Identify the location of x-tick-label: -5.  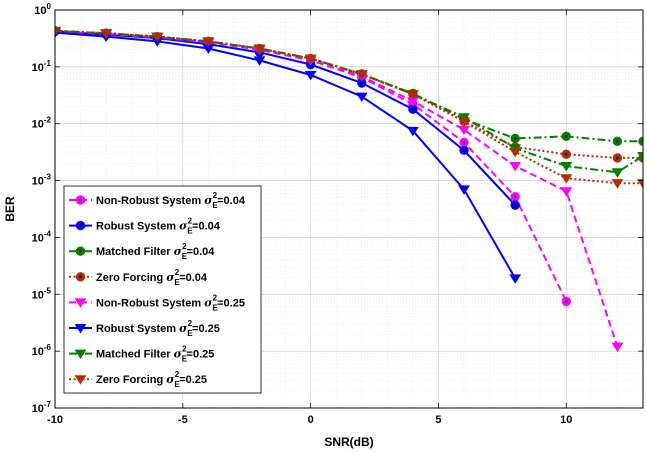
(183, 420).